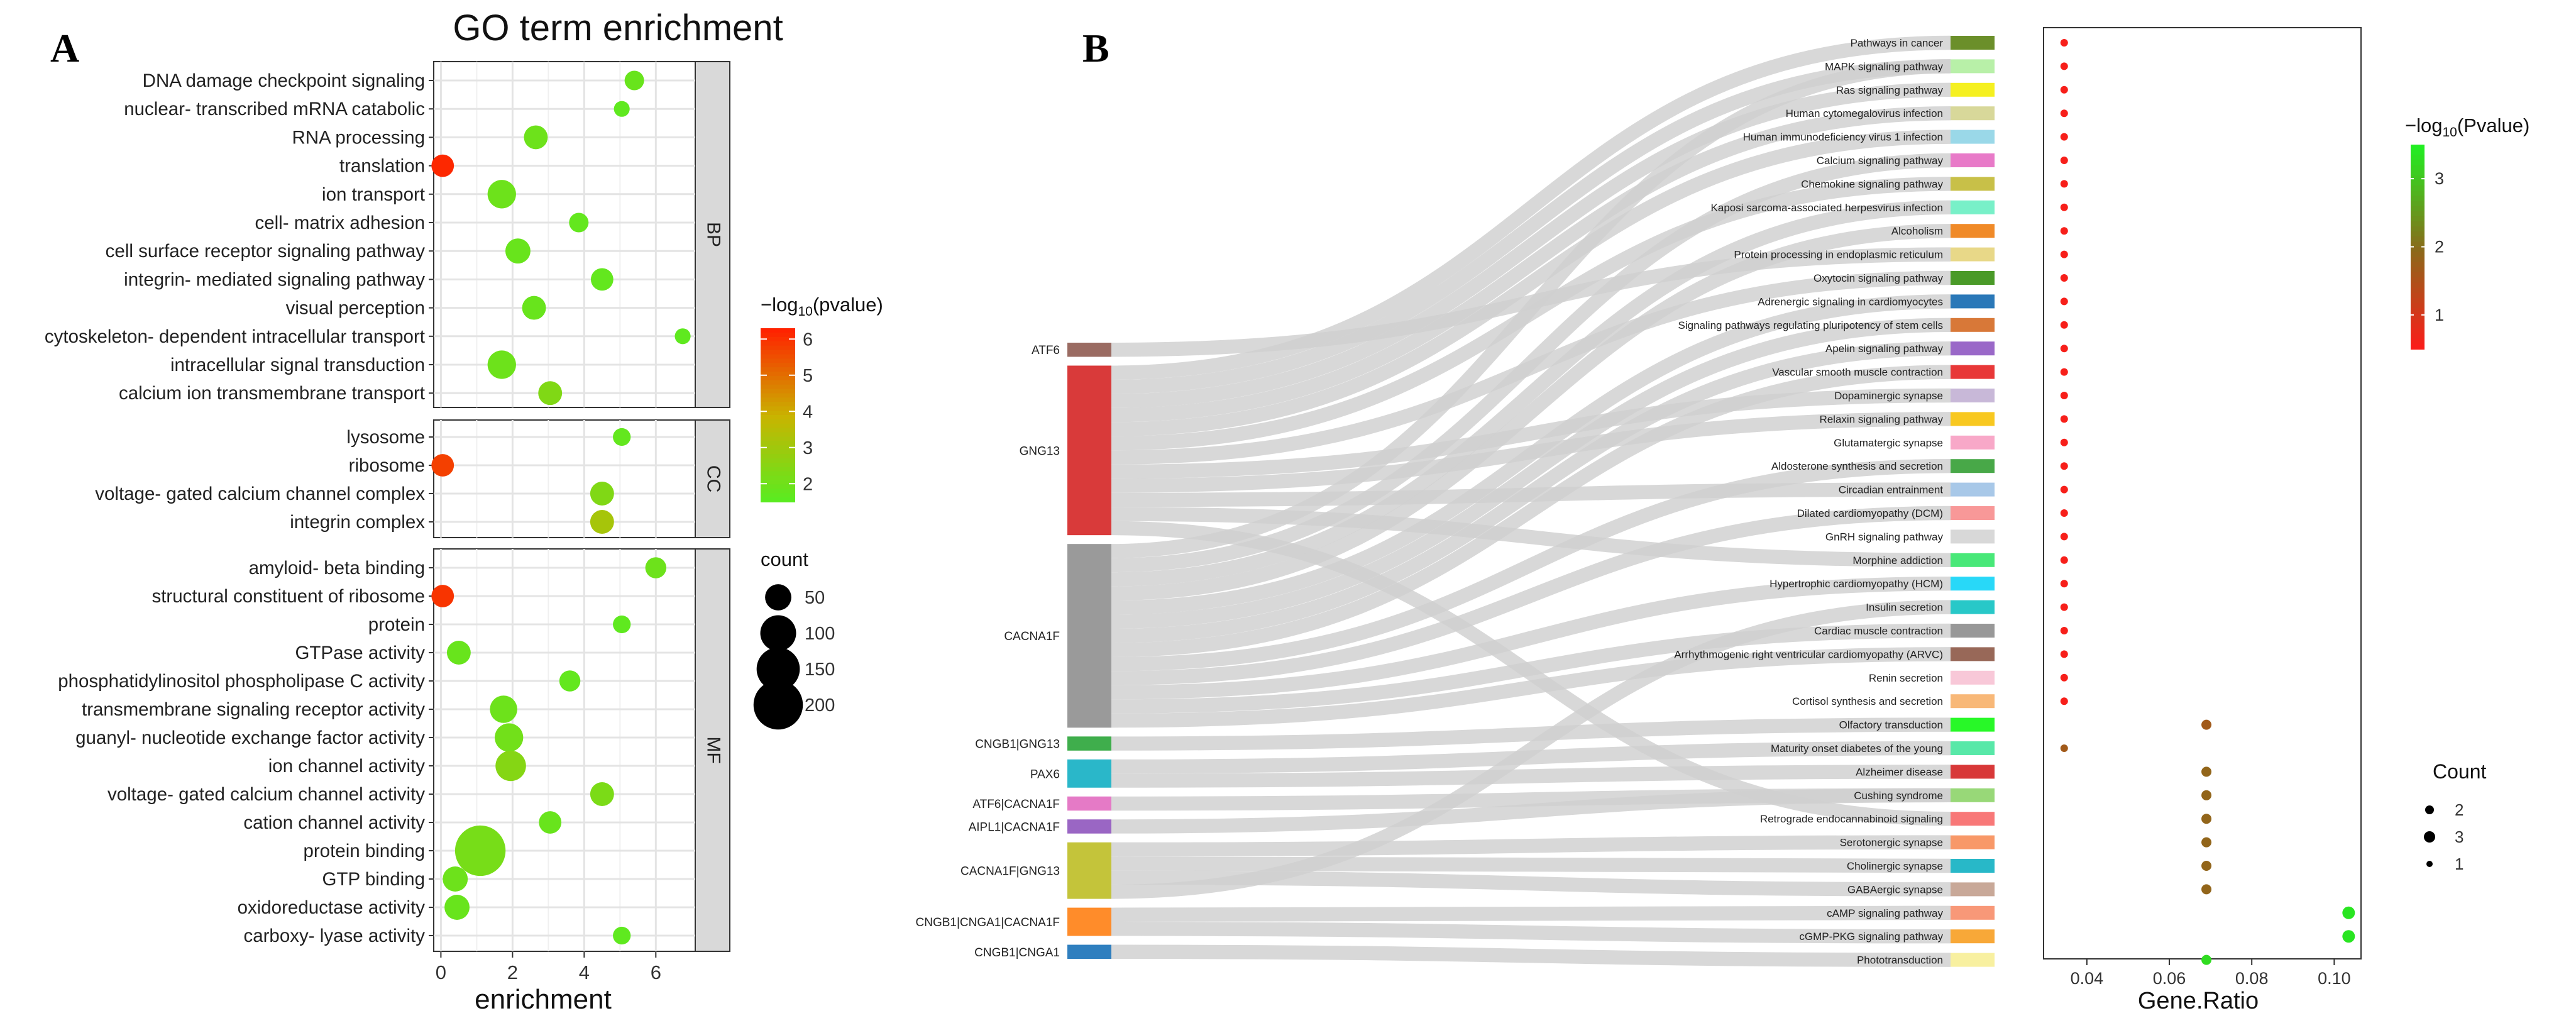 The height and width of the screenshot is (1023, 2576). I want to click on y-tick-label: cell surface receptor signaling pathway, so click(266, 251).